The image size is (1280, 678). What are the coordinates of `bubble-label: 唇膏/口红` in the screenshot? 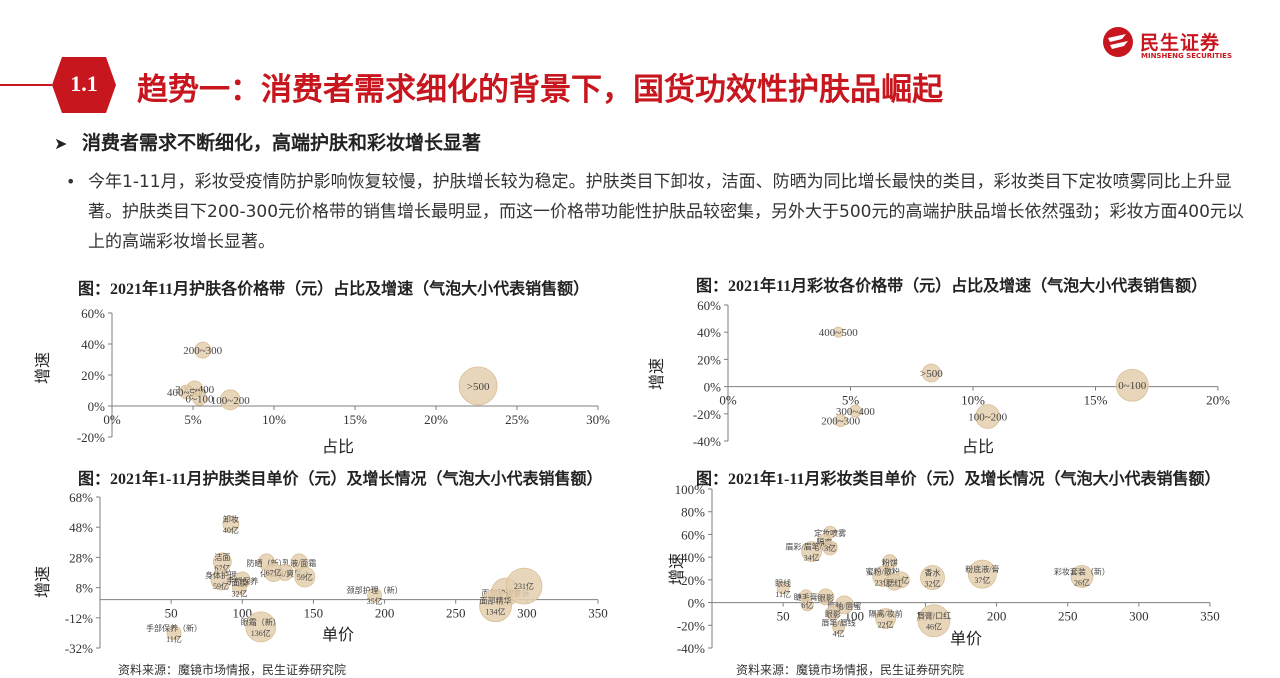 It's located at (934, 616).